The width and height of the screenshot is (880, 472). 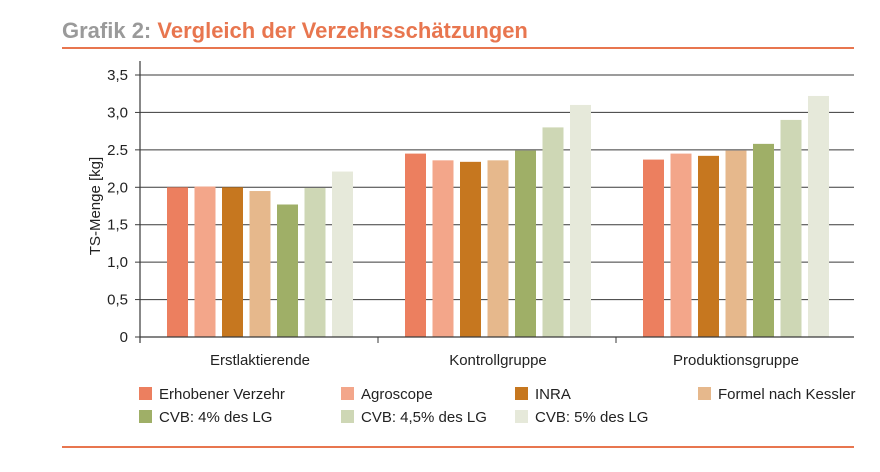 I want to click on y-axis-title: TS-Menge [kg], so click(x=95, y=206).